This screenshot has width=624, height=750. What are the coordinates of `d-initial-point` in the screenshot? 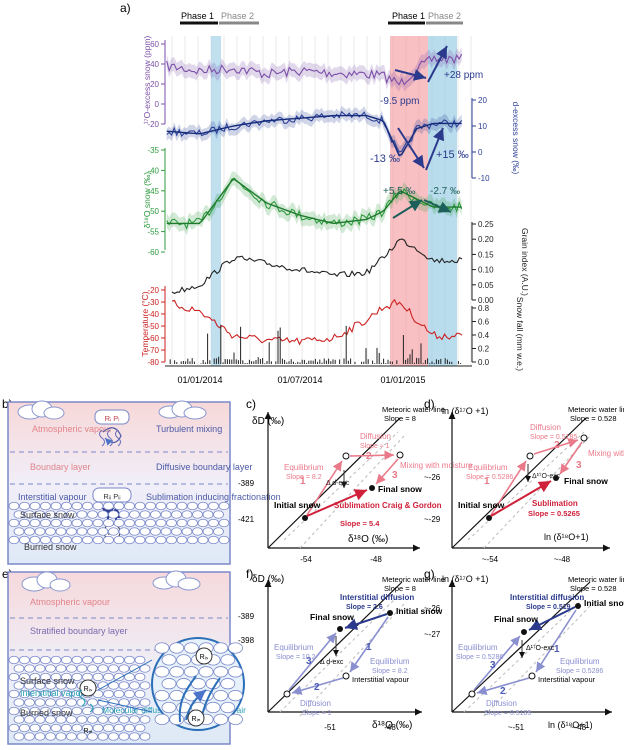 It's located at (489, 518).